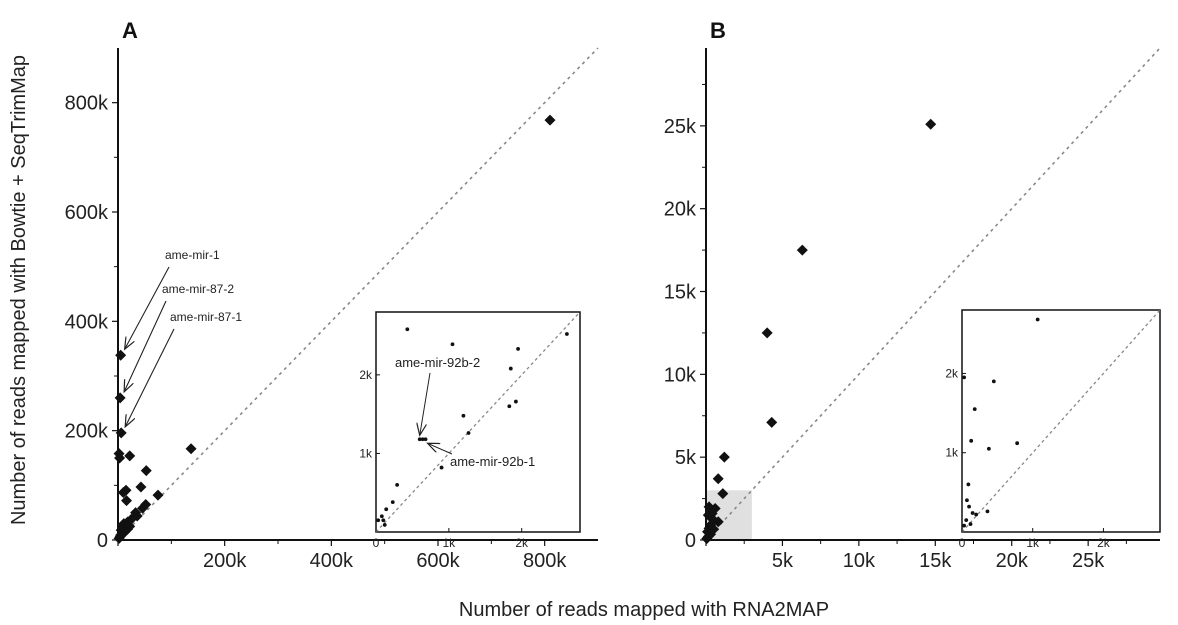 The image size is (1178, 625). Describe the element at coordinates (783, 561) in the screenshot. I see `x-tick-label: 5k` at that location.